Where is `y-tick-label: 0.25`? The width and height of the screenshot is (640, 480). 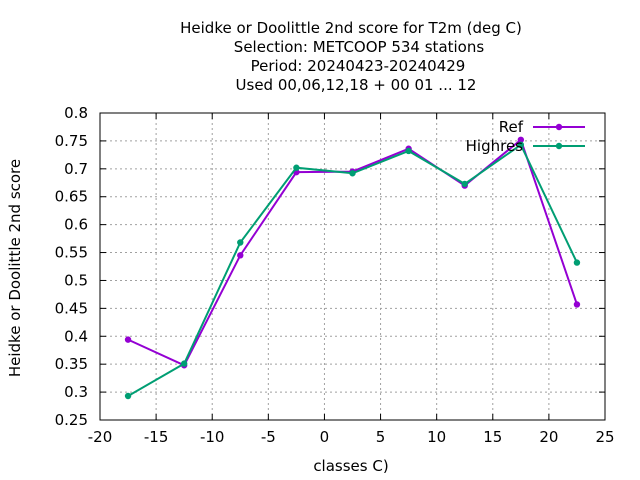 y-tick-label: 0.25 is located at coordinates (71, 420).